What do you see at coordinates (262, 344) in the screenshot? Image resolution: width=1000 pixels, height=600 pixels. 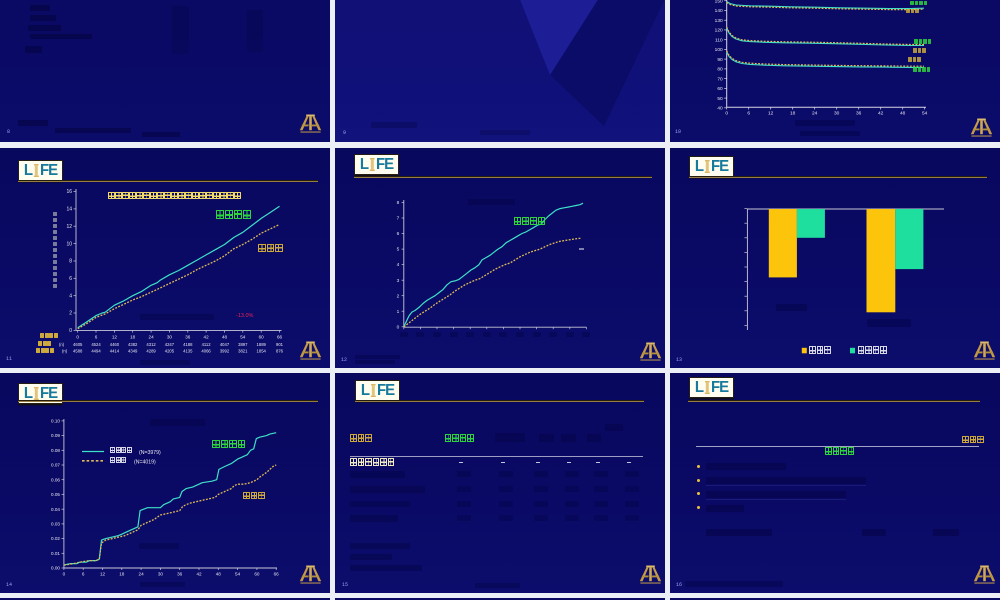 I see `svg-text: 1889` at bounding box center [262, 344].